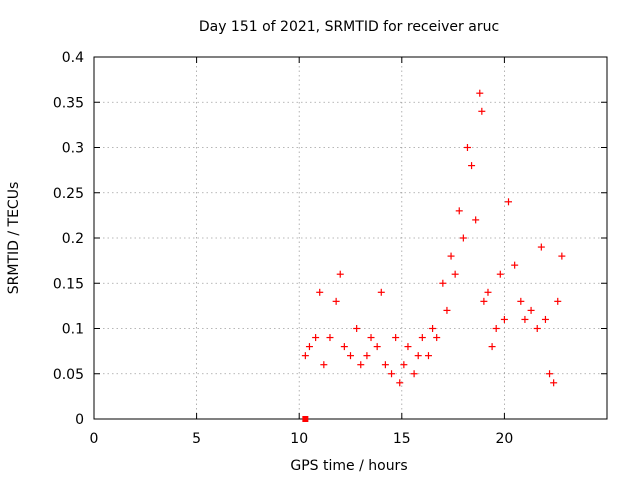  Describe the element at coordinates (14, 238) in the screenshot. I see `y-axis-label: SRMTID / TECUs` at that location.